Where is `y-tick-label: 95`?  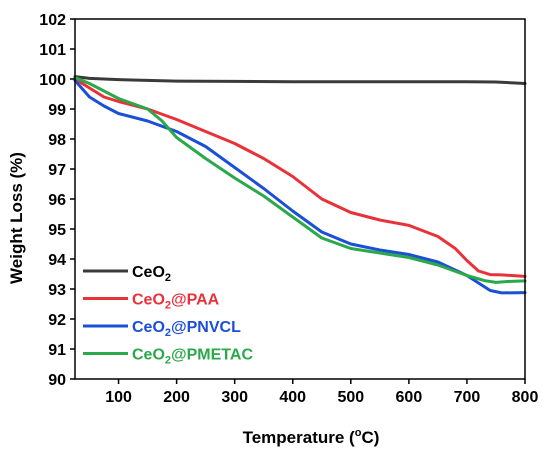 y-tick-label: 95 is located at coordinates (57, 230).